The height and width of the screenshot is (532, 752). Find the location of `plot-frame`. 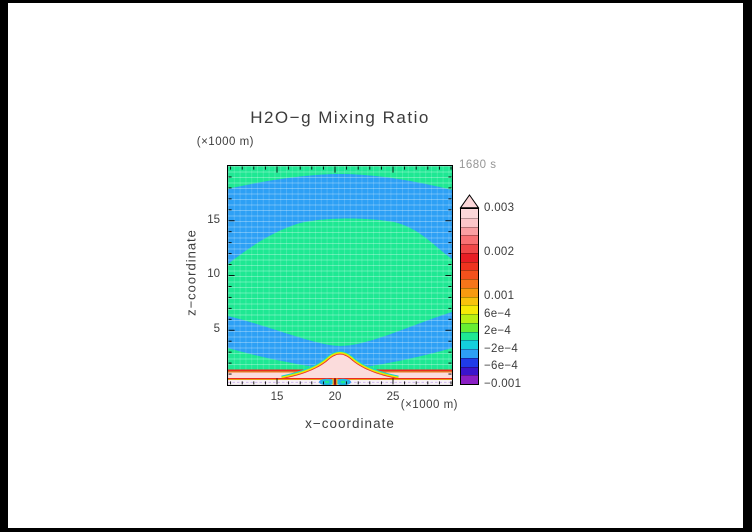

plot-frame is located at coordinates (340, 275).